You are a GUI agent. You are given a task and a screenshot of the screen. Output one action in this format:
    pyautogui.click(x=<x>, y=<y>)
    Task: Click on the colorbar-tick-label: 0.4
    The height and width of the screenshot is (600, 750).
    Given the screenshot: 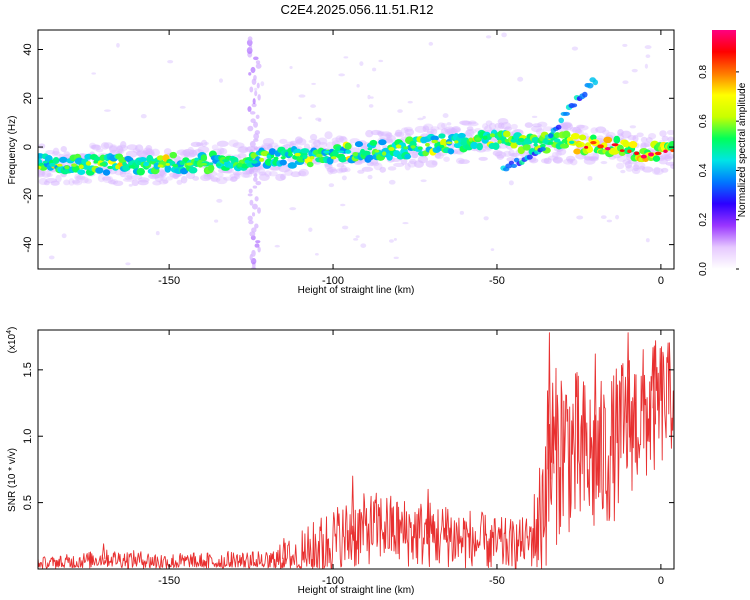 What is the action you would take?
    pyautogui.click(x=703, y=170)
    